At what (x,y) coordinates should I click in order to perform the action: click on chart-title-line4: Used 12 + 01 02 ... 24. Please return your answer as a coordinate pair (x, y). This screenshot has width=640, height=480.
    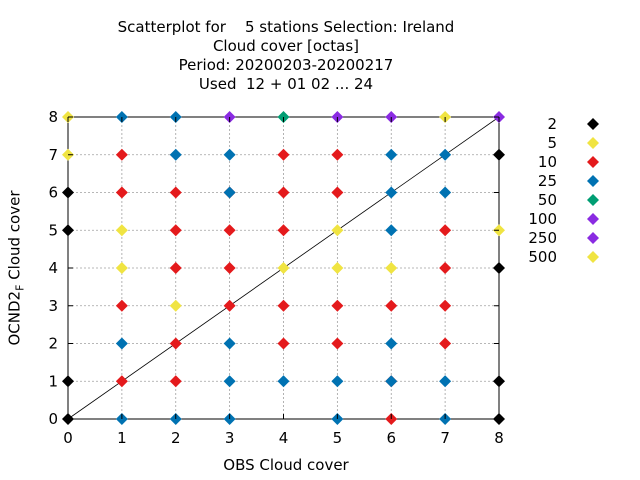
    Looking at the image, I should click on (286, 84).